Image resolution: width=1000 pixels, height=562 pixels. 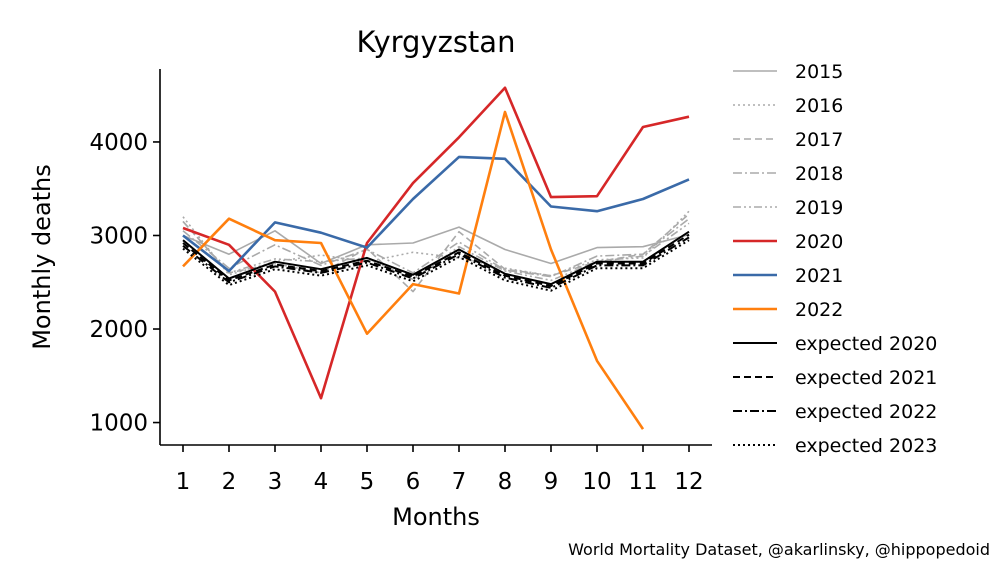 I want to click on x-tick-label: 7, so click(x=459, y=482).